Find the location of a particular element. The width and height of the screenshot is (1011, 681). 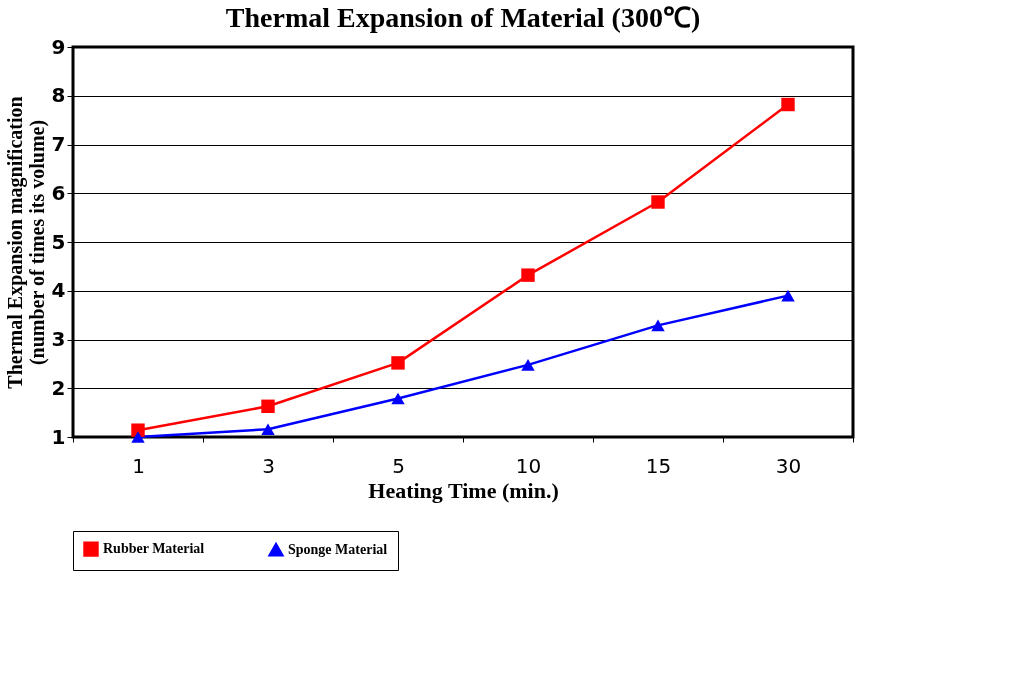

y-tick-label: 9 is located at coordinates (58, 46).